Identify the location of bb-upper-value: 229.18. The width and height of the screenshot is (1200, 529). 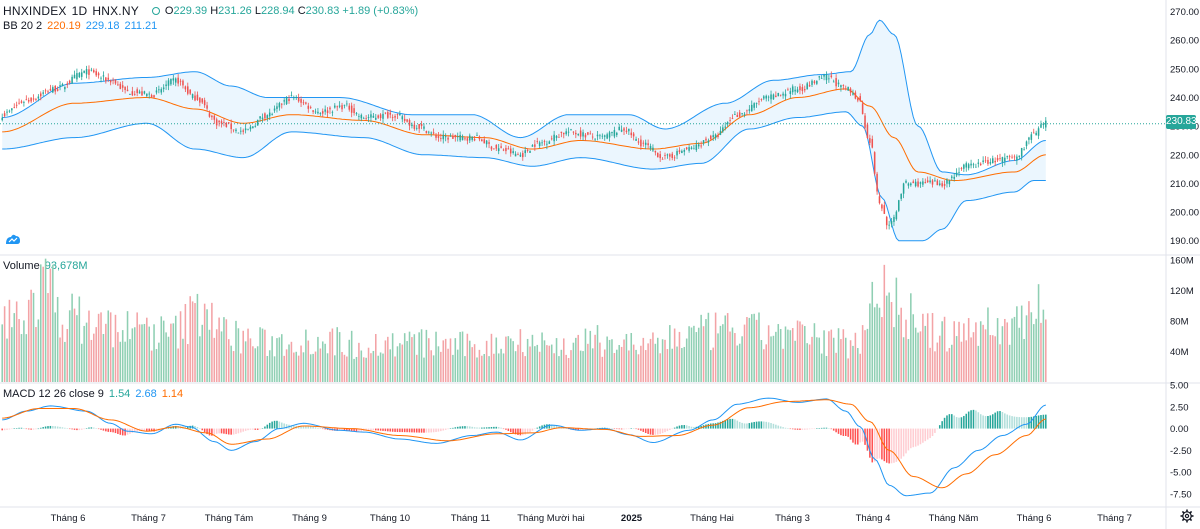
(102, 26).